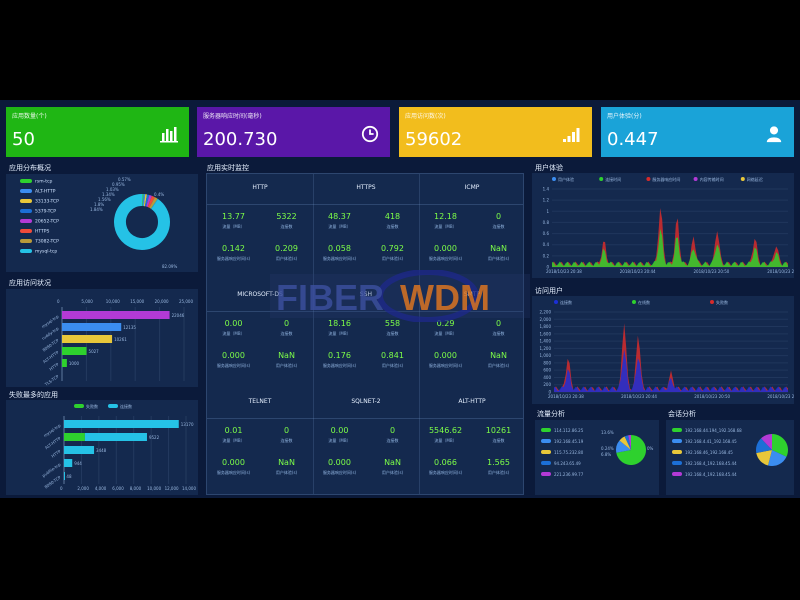 This screenshot has height=600, width=800. Describe the element at coordinates (286, 216) in the screenshot. I see `metric-value: 5322` at that location.